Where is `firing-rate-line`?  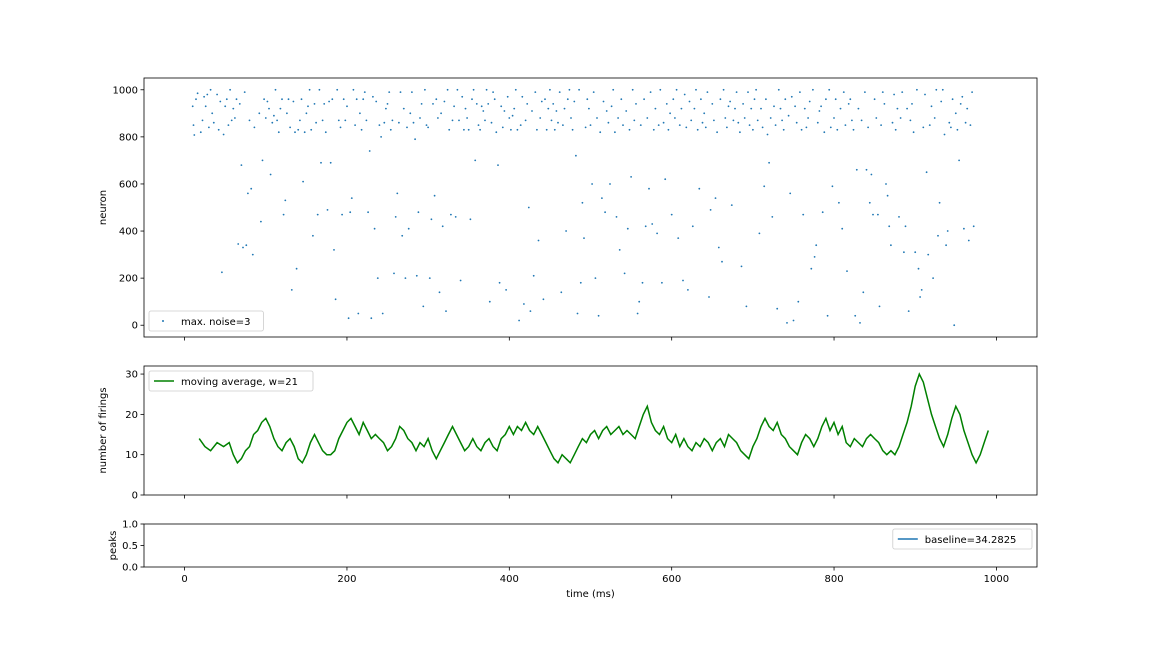 firing-rate-line is located at coordinates (594, 418).